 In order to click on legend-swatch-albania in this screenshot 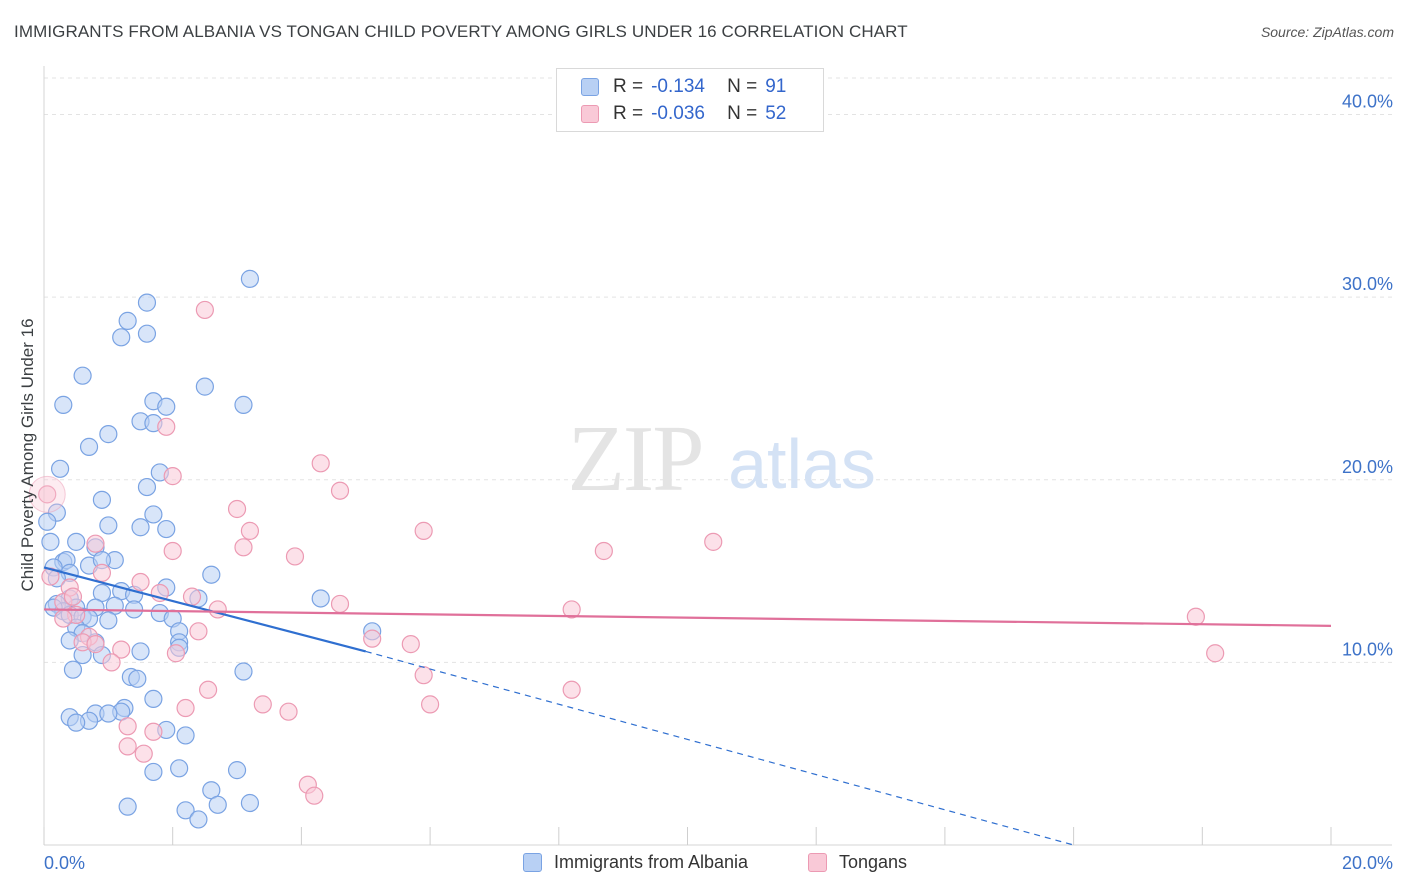, I will do `click(590, 87)`.